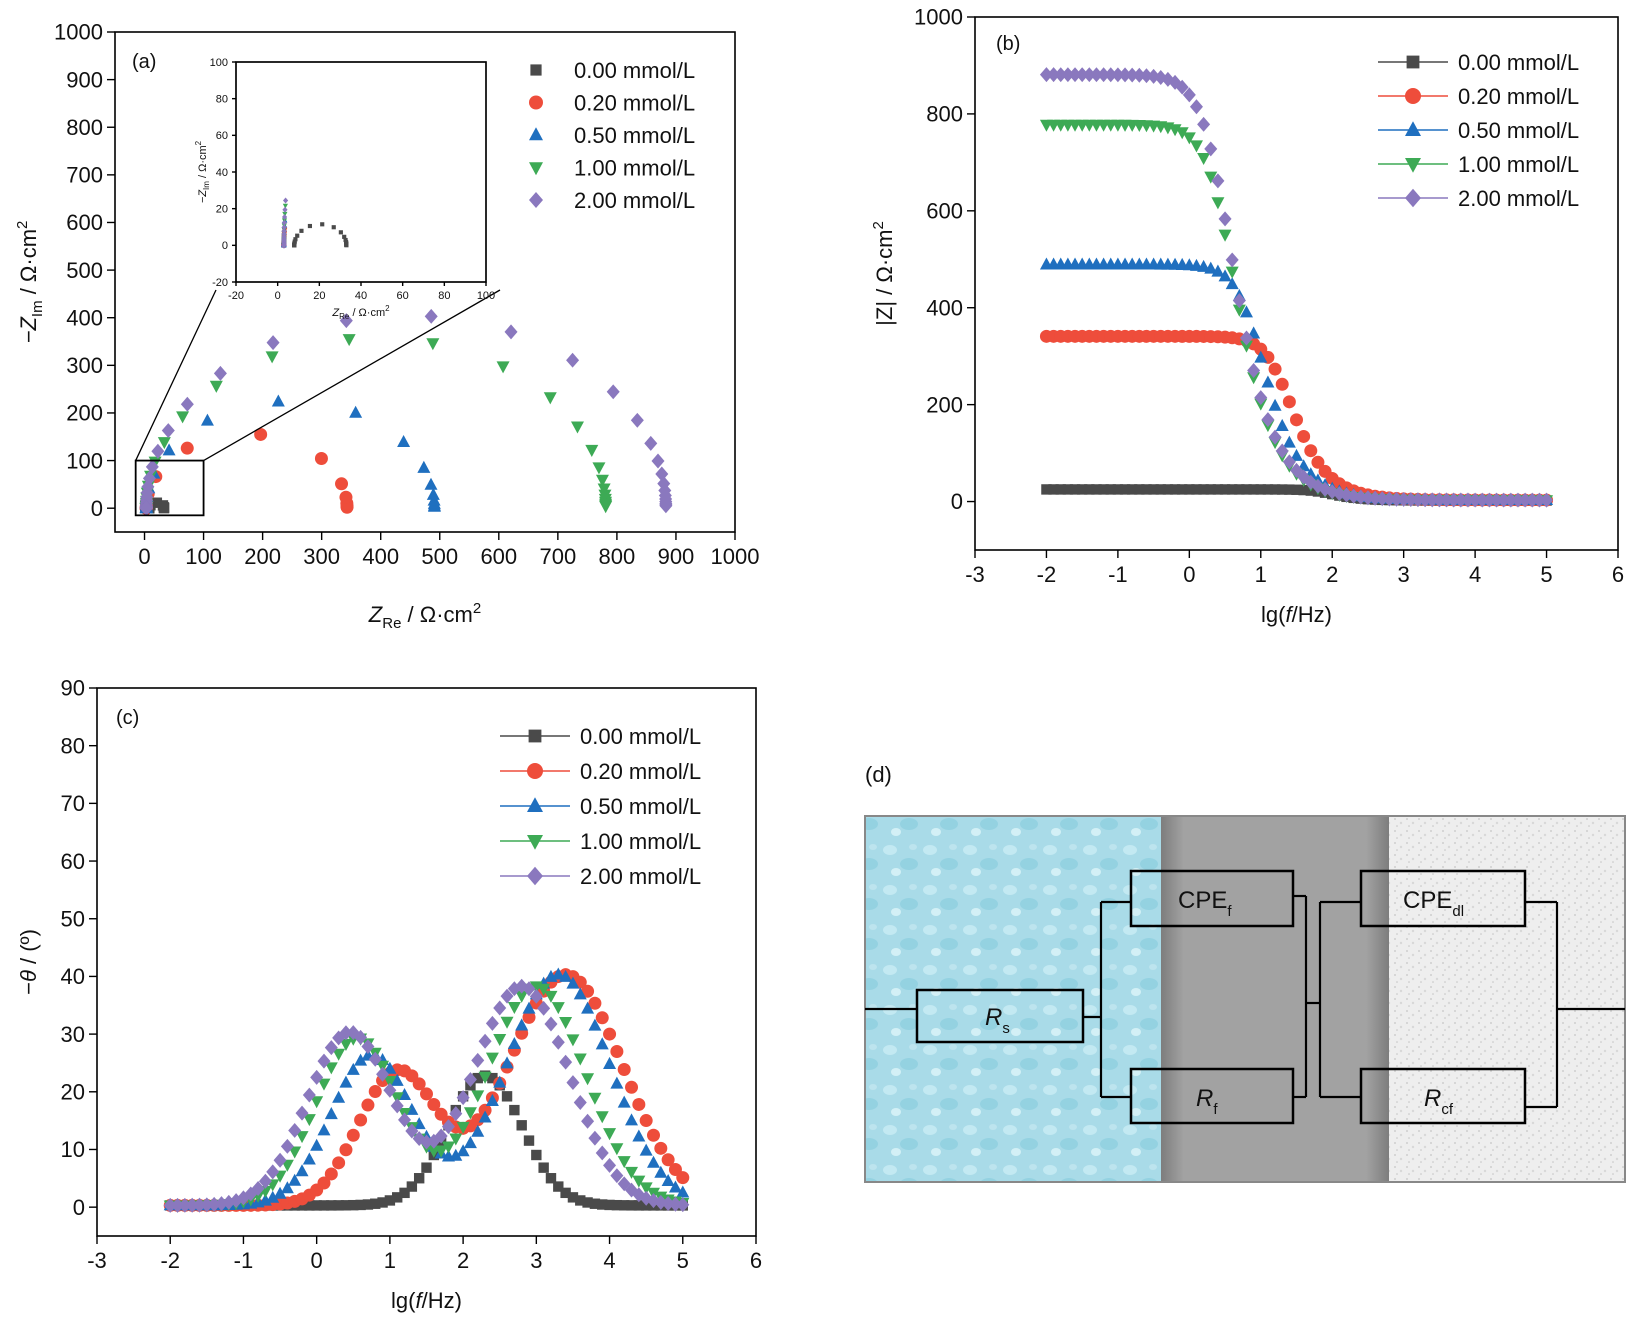 The width and height of the screenshot is (1631, 1322). What do you see at coordinates (1212, 898) in the screenshot?
I see `cpe-f-element` at bounding box center [1212, 898].